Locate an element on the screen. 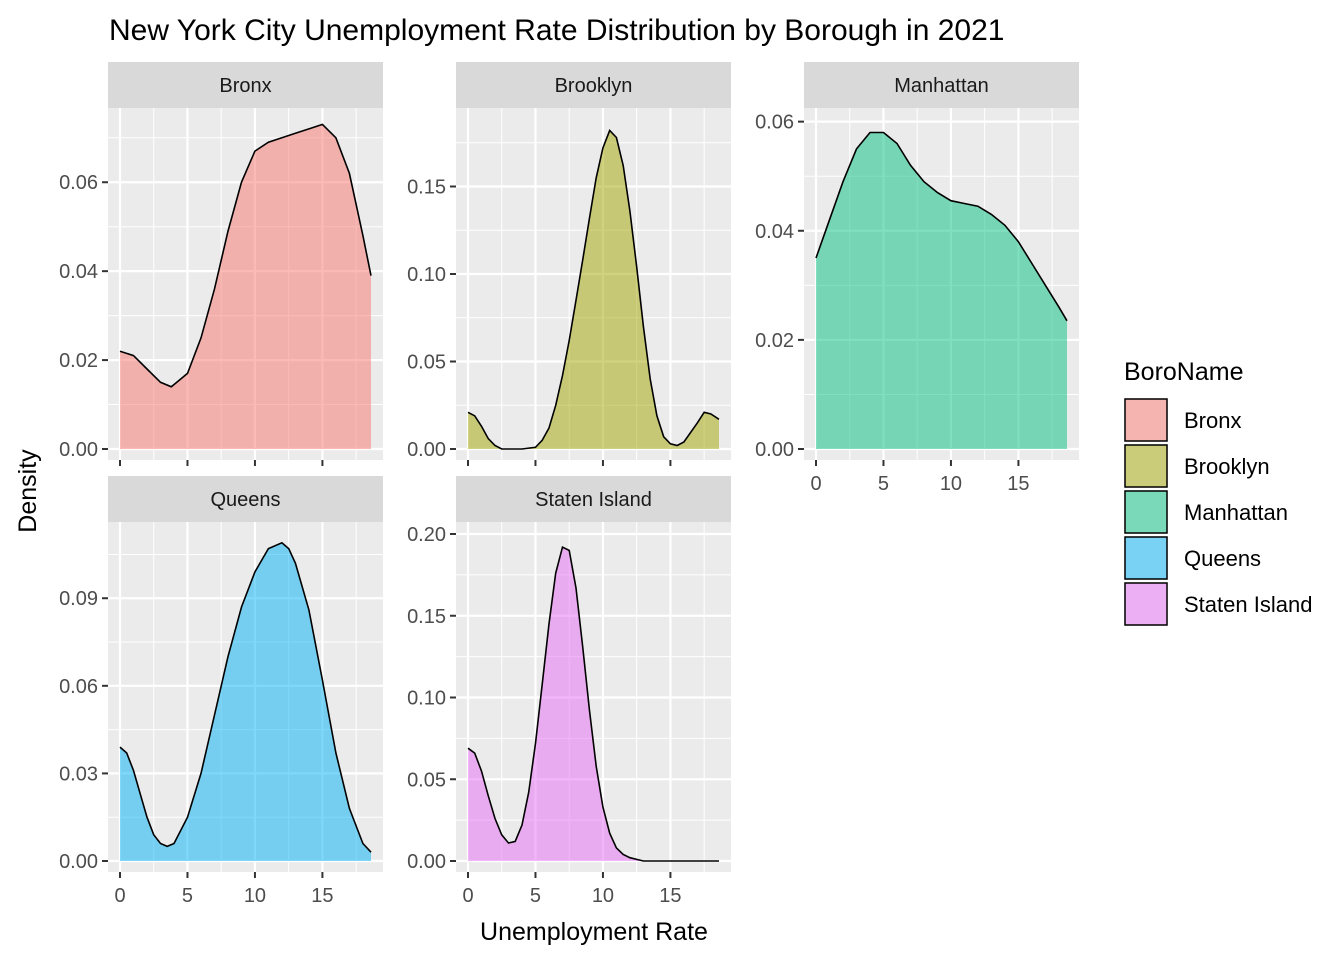 The height and width of the screenshot is (965, 1344). legend-label: Manhattan is located at coordinates (1236, 512).